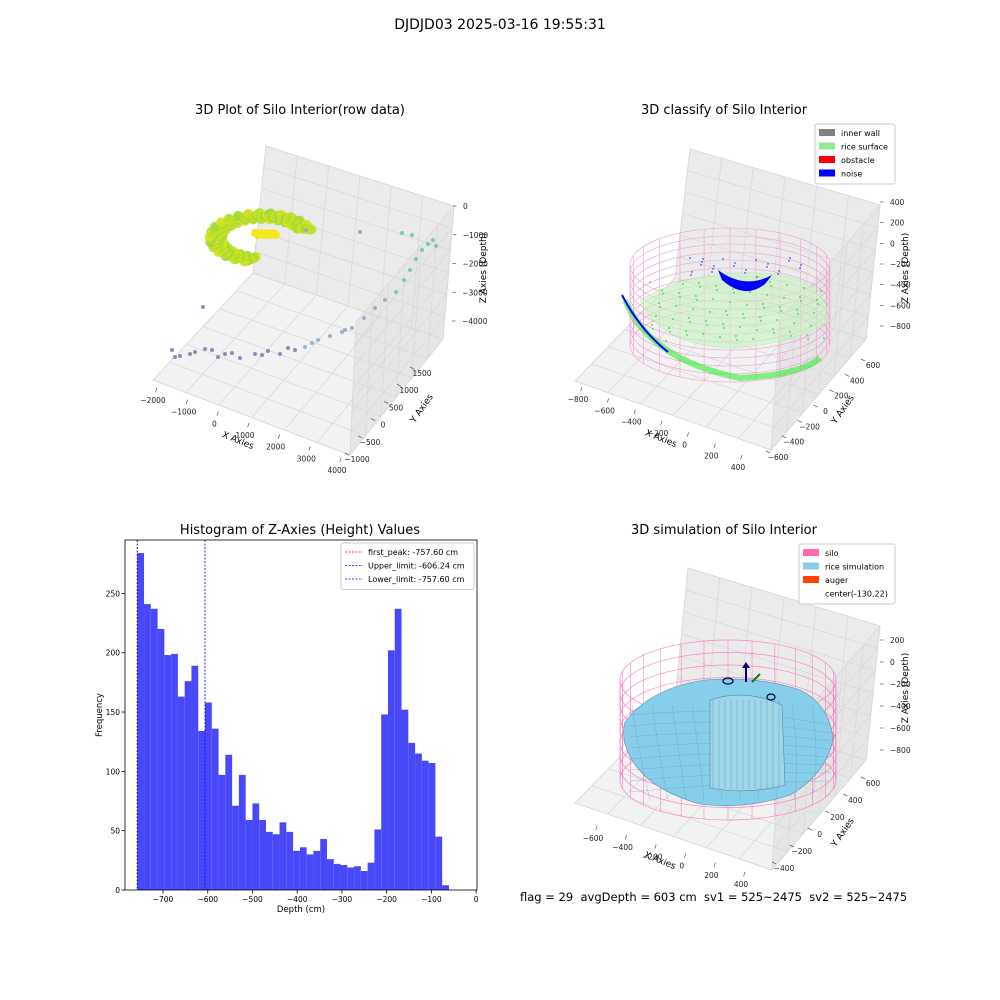  Describe the element at coordinates (873, 365) in the screenshot. I see `y-axis-tick-label: 600` at that location.